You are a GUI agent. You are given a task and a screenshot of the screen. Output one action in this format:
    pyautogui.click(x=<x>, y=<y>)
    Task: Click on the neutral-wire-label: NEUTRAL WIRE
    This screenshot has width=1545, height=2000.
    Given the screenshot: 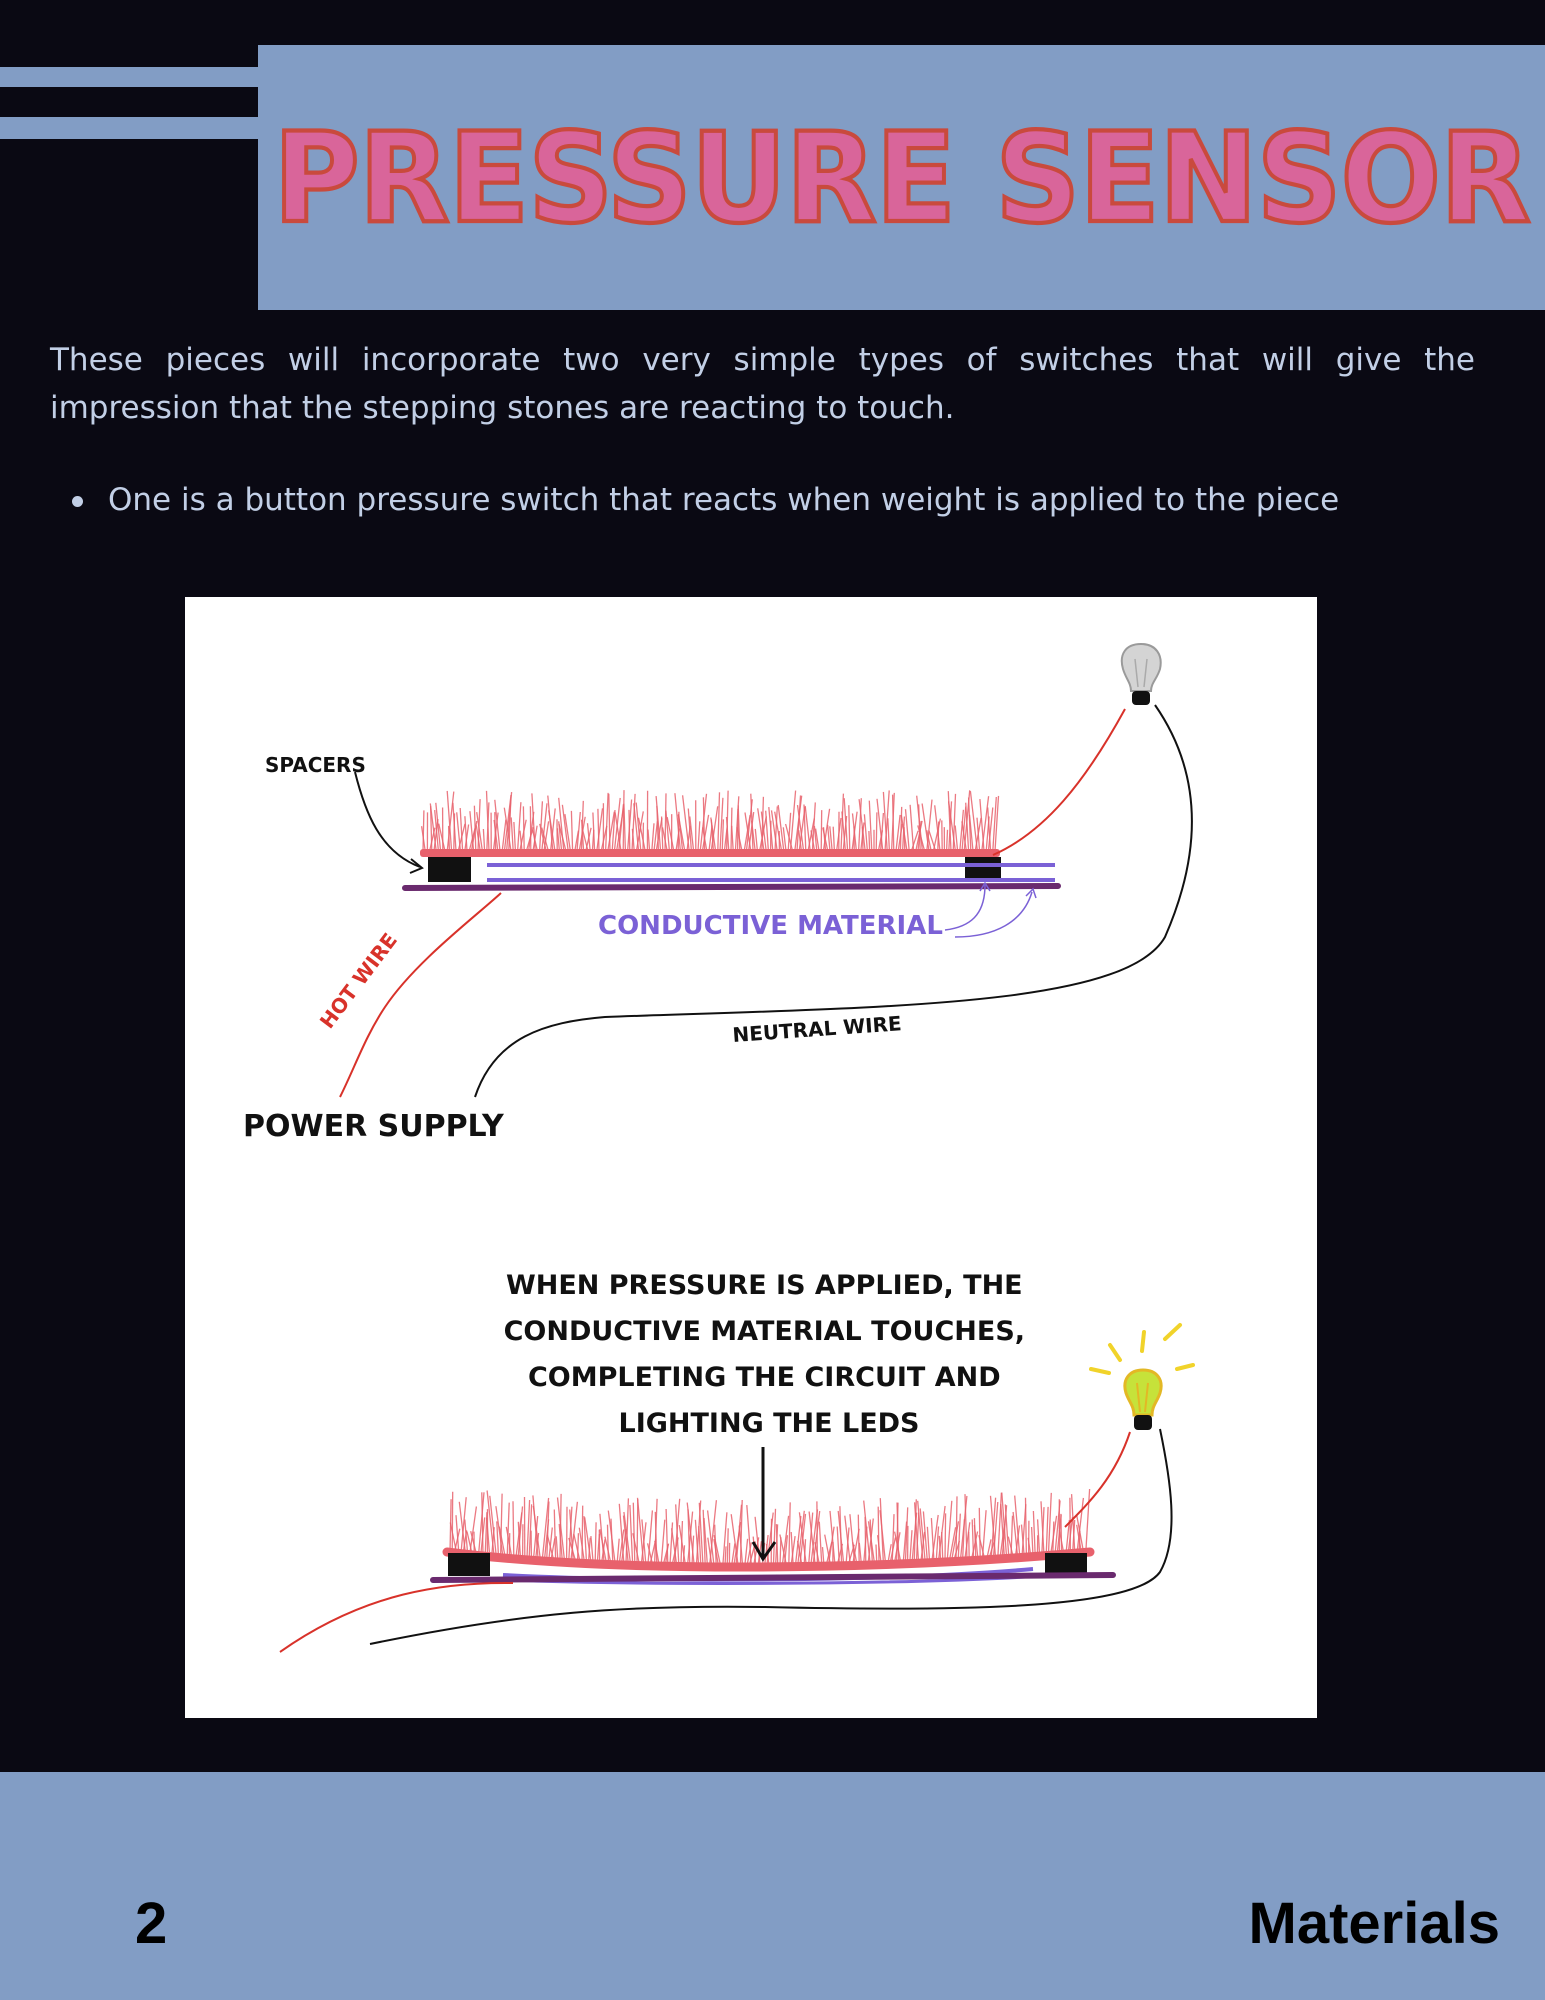 What is the action you would take?
    pyautogui.click(x=817, y=1029)
    